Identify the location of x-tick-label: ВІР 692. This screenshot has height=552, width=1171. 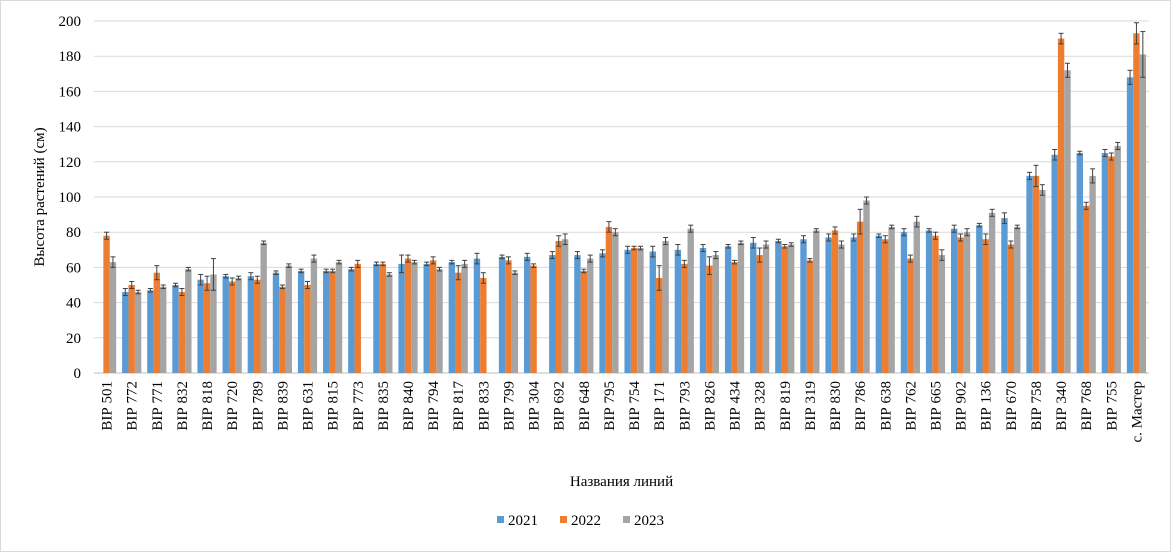
(560, 406).